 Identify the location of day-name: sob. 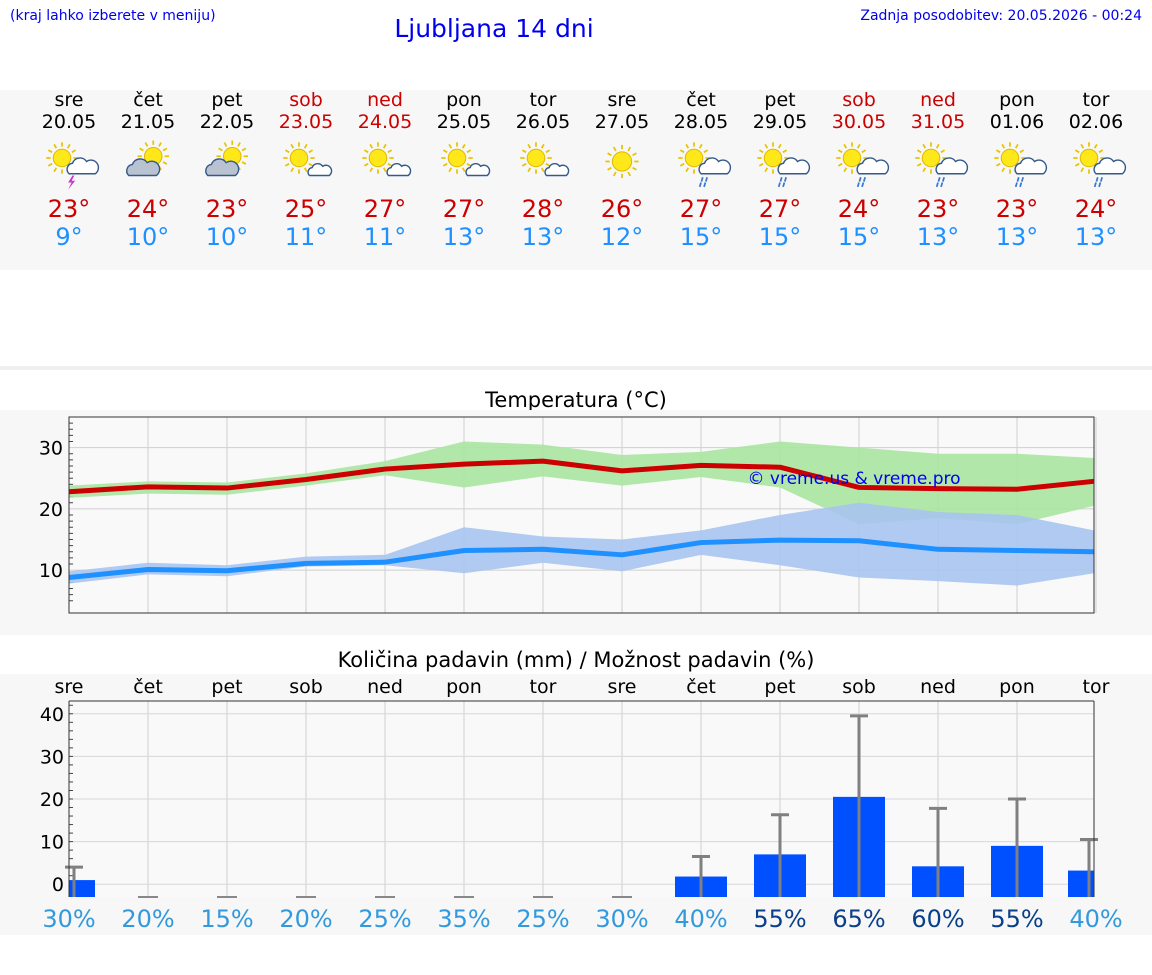
(859, 100).